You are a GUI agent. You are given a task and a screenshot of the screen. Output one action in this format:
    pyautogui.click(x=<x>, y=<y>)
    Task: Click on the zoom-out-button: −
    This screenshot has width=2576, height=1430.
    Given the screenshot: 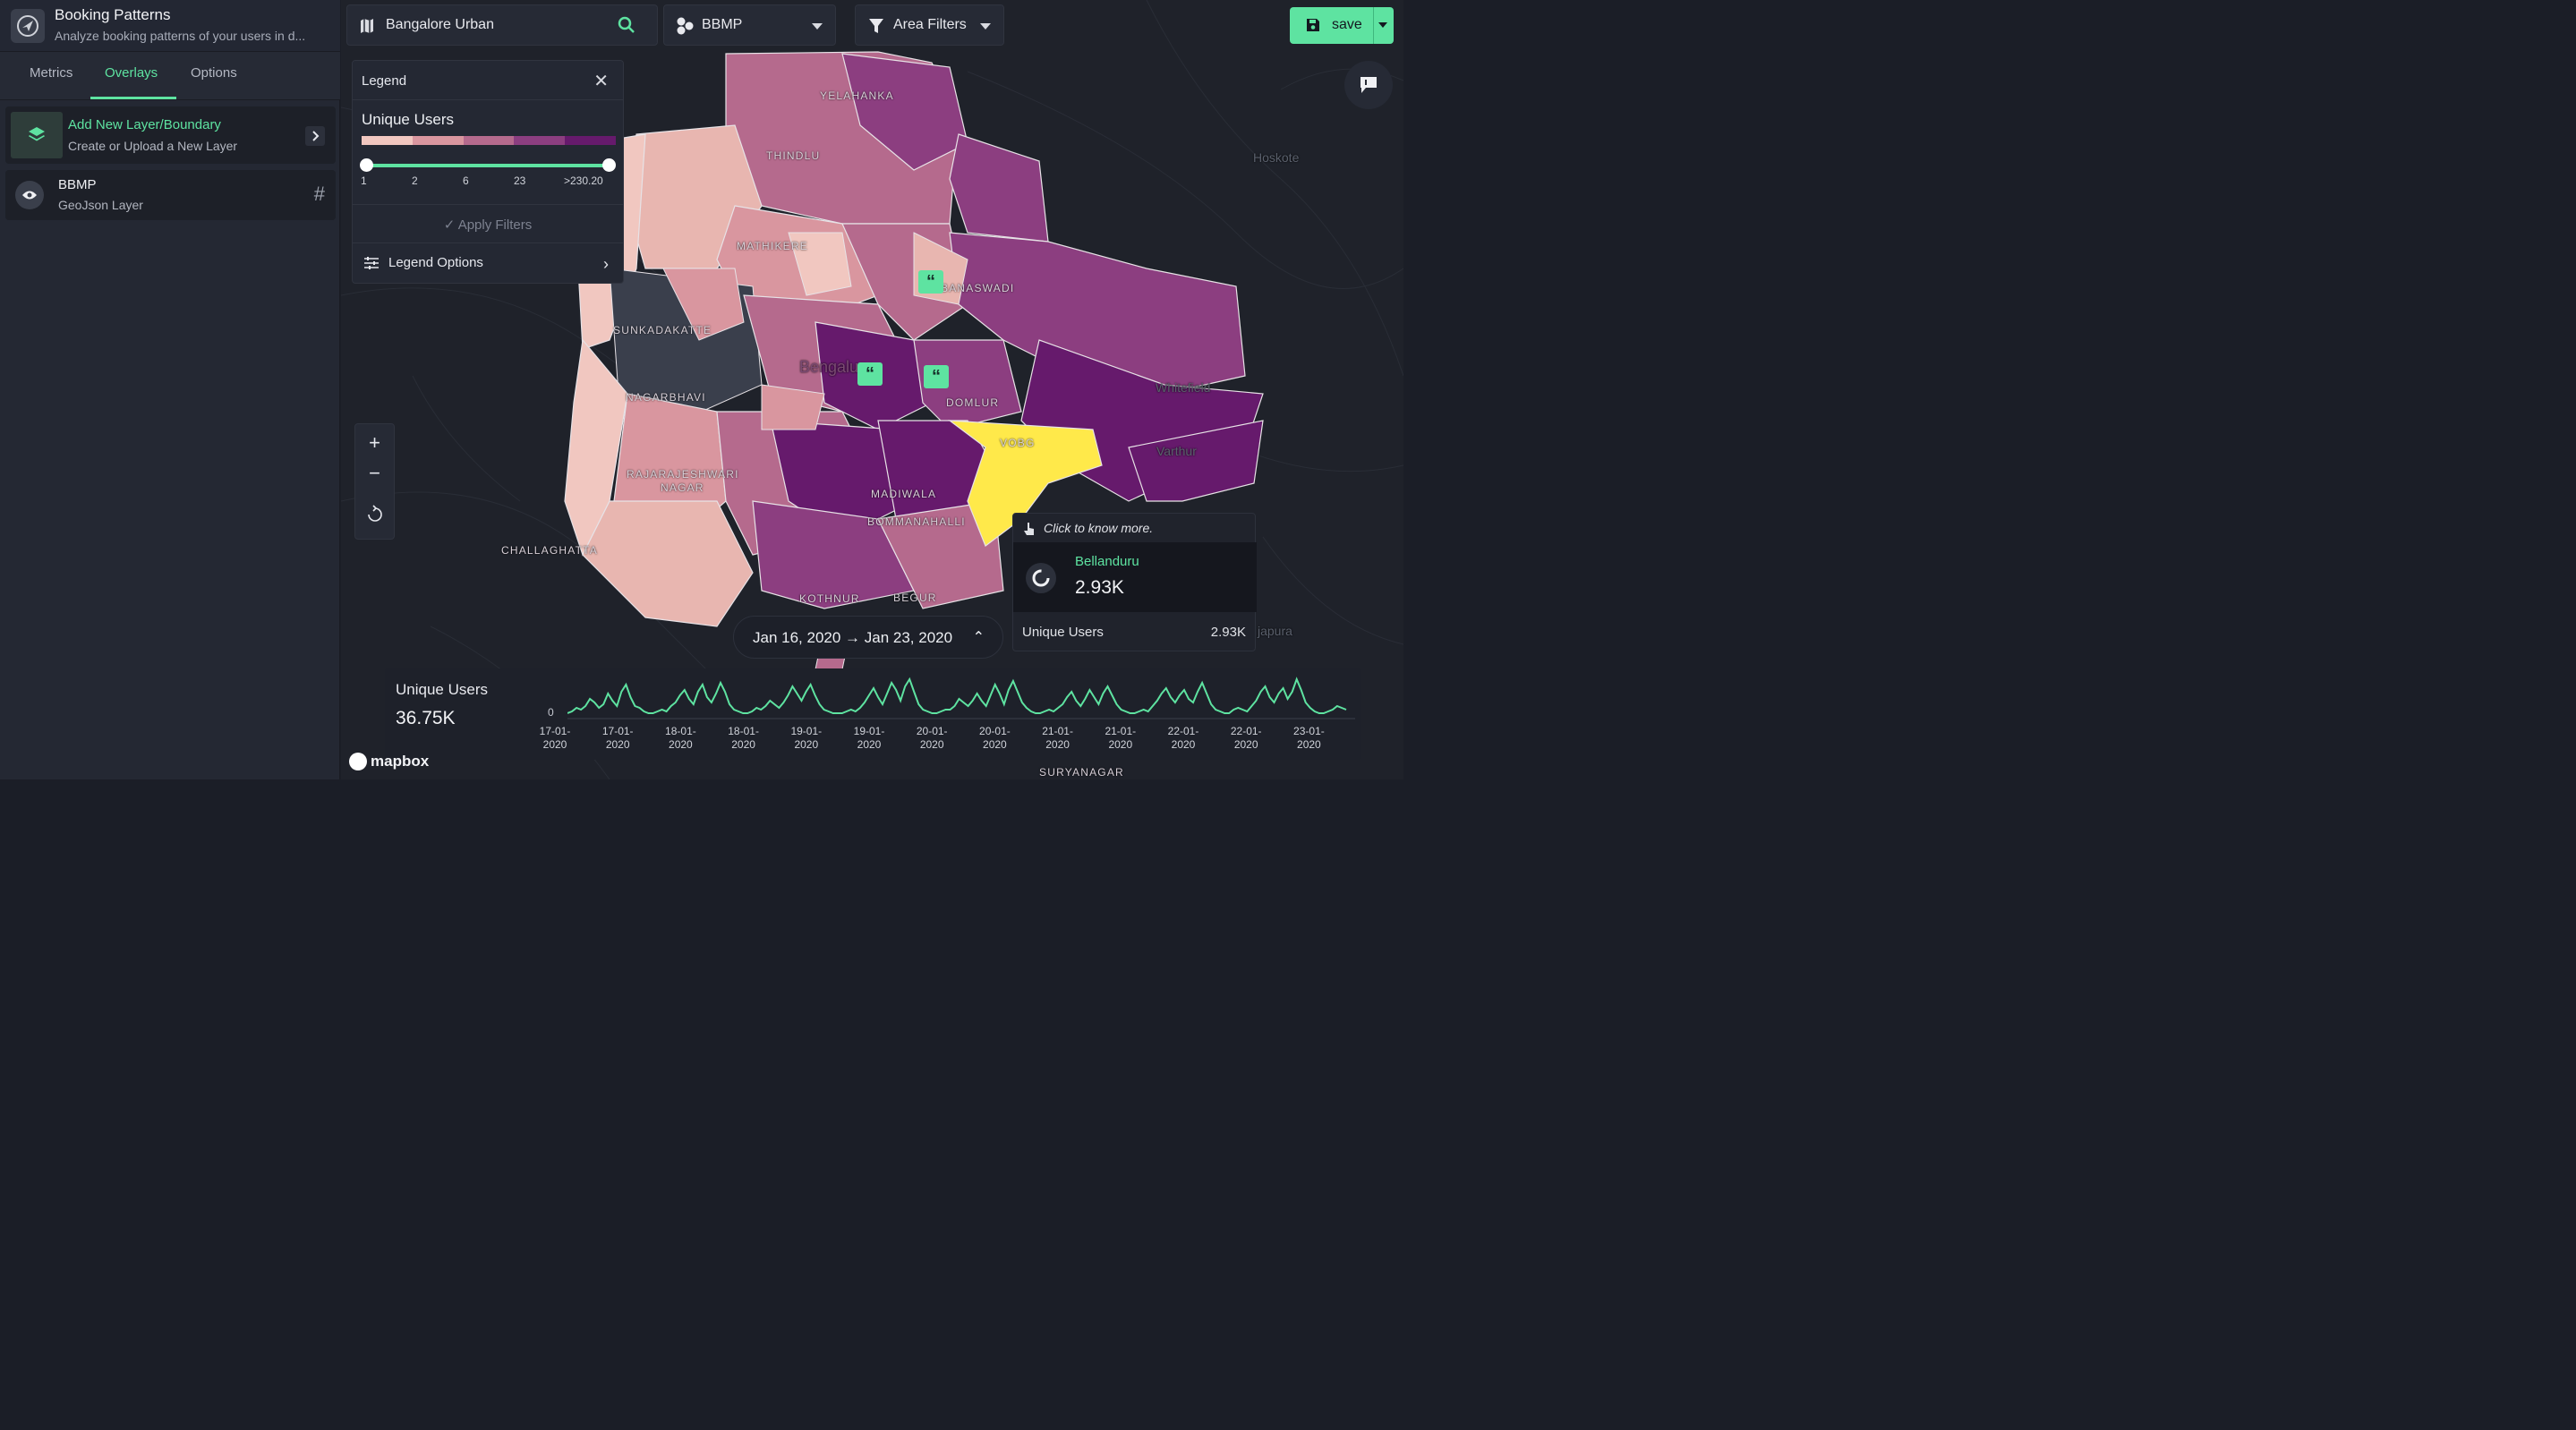 What is the action you would take?
    pyautogui.click(x=374, y=473)
    